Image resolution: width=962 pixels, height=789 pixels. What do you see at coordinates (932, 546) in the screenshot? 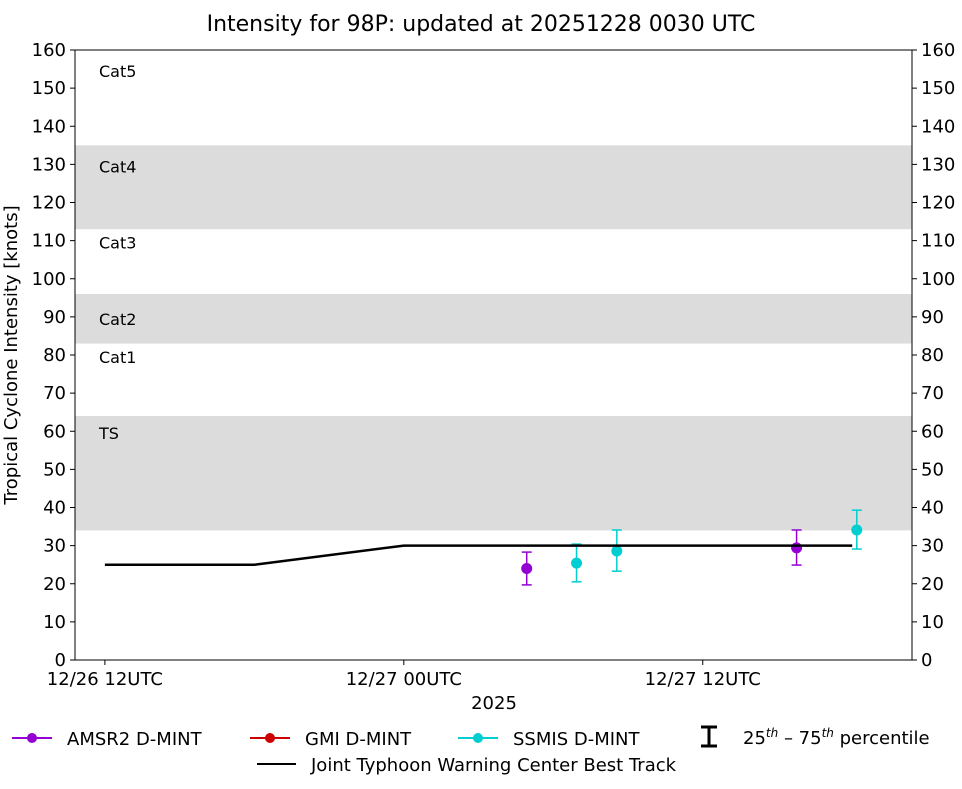
I see `y-tick-label-right: 30` at bounding box center [932, 546].